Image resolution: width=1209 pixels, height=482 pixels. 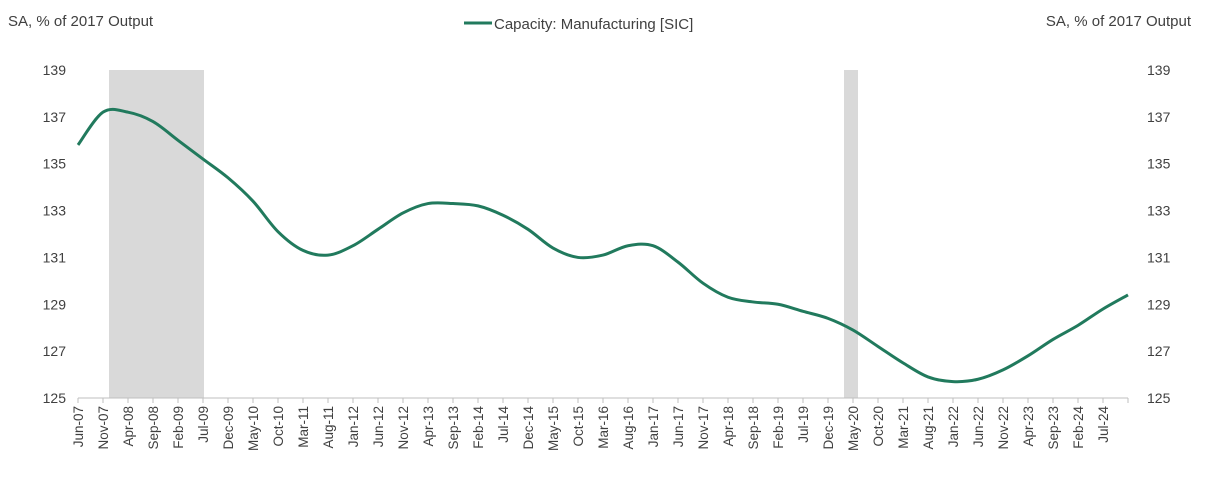 I want to click on x-tick-label: Aug-16, so click(x=628, y=428).